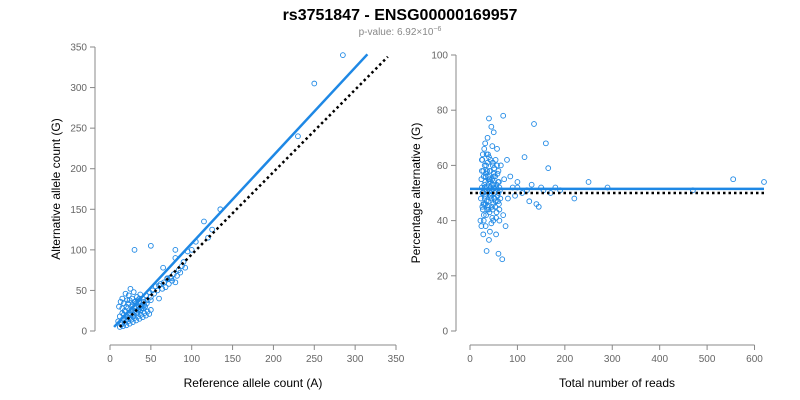 The width and height of the screenshot is (800, 400). I want to click on left-x-axis-label: Reference allele count (A), so click(253, 383).